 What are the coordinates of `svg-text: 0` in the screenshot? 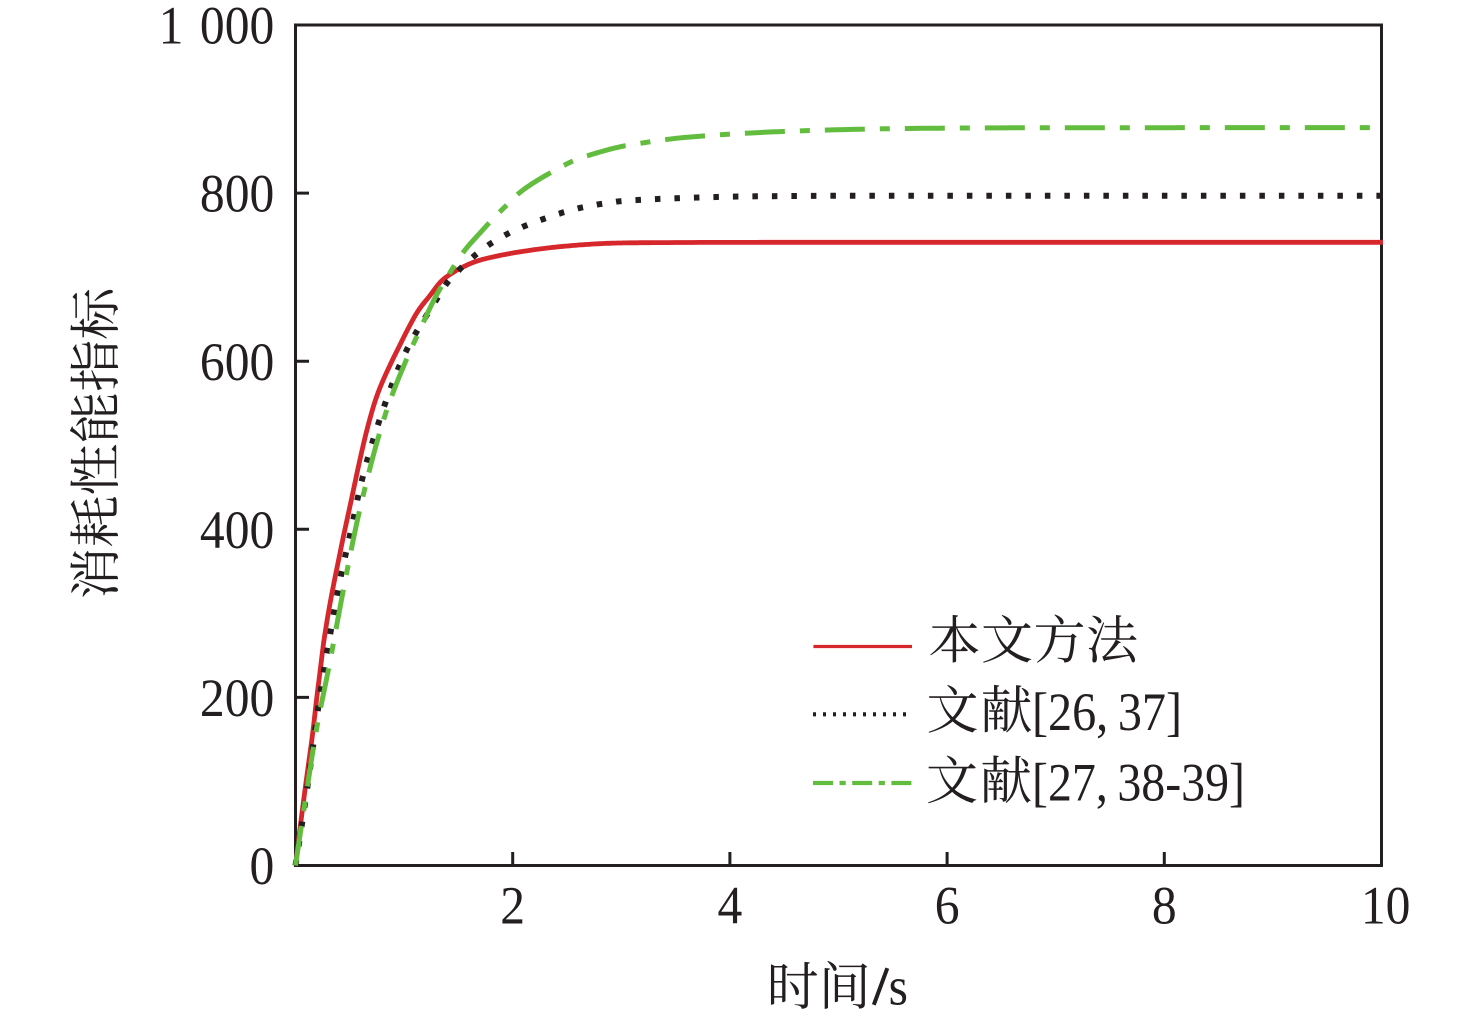 It's located at (262, 866).